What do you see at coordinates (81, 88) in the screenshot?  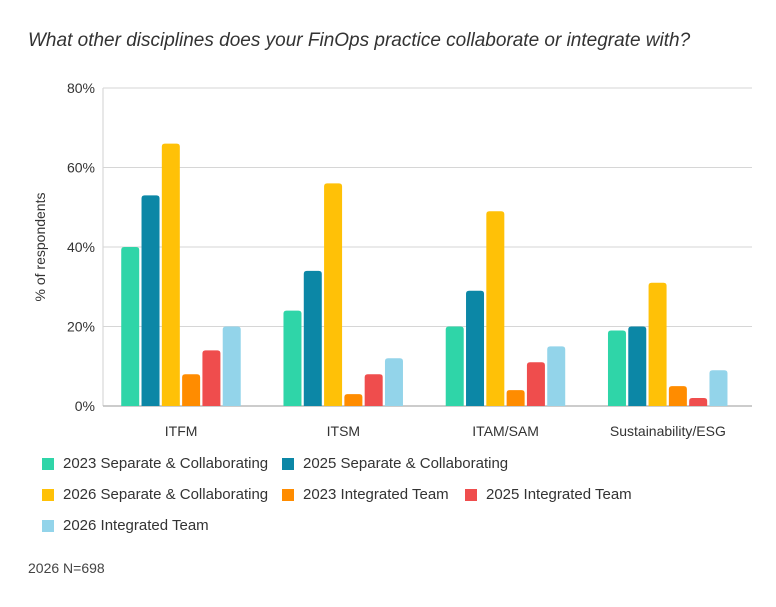 I see `y-tick-label: 80%` at bounding box center [81, 88].